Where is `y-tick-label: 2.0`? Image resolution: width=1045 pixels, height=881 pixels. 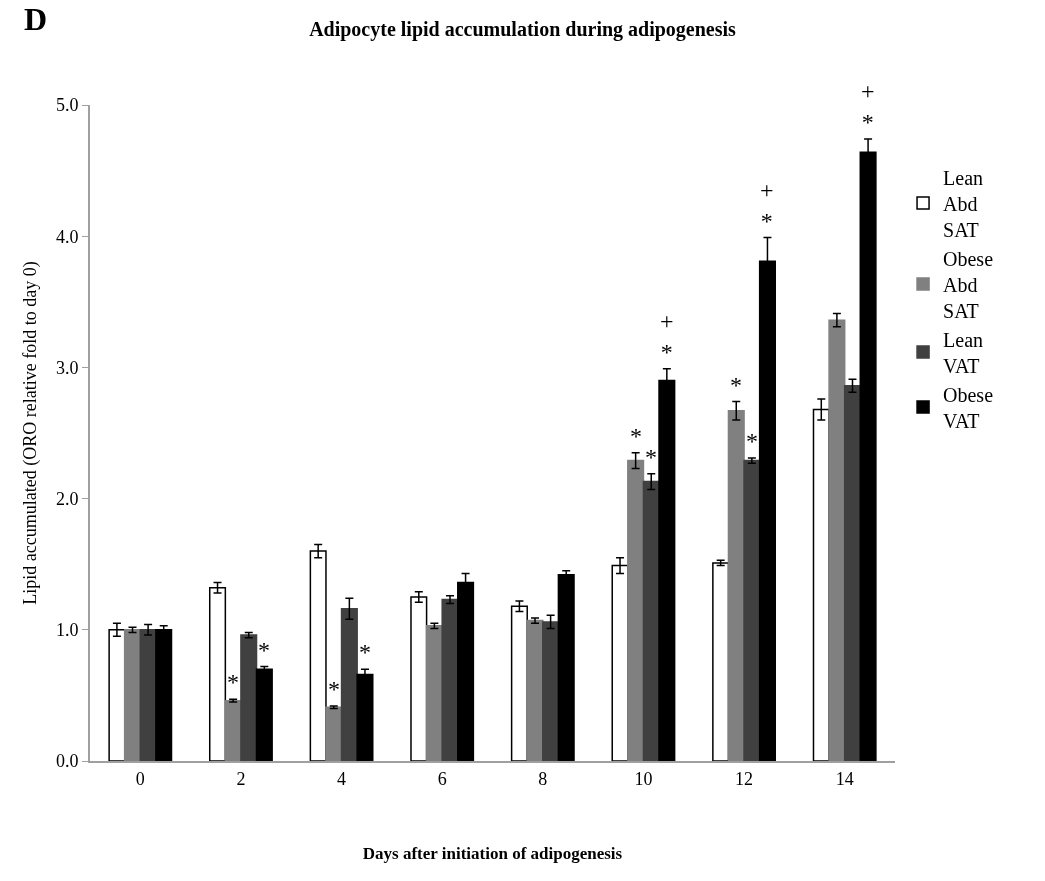 y-tick-label: 2.0 is located at coordinates (67, 498).